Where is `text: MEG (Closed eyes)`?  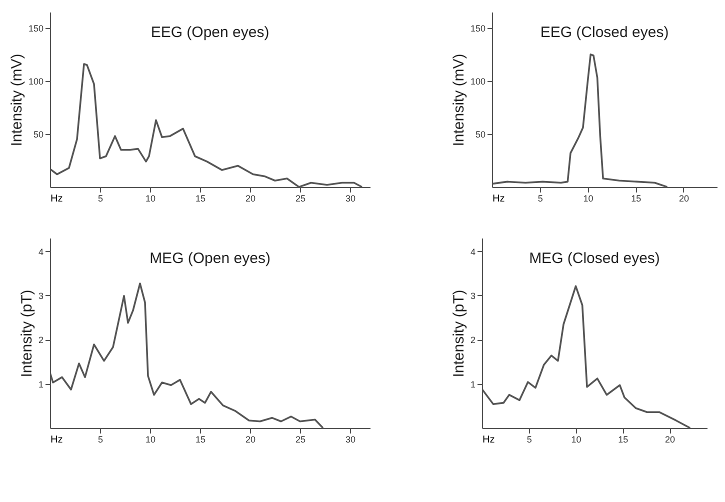
text: MEG (Closed eyes) is located at coordinates (594, 258).